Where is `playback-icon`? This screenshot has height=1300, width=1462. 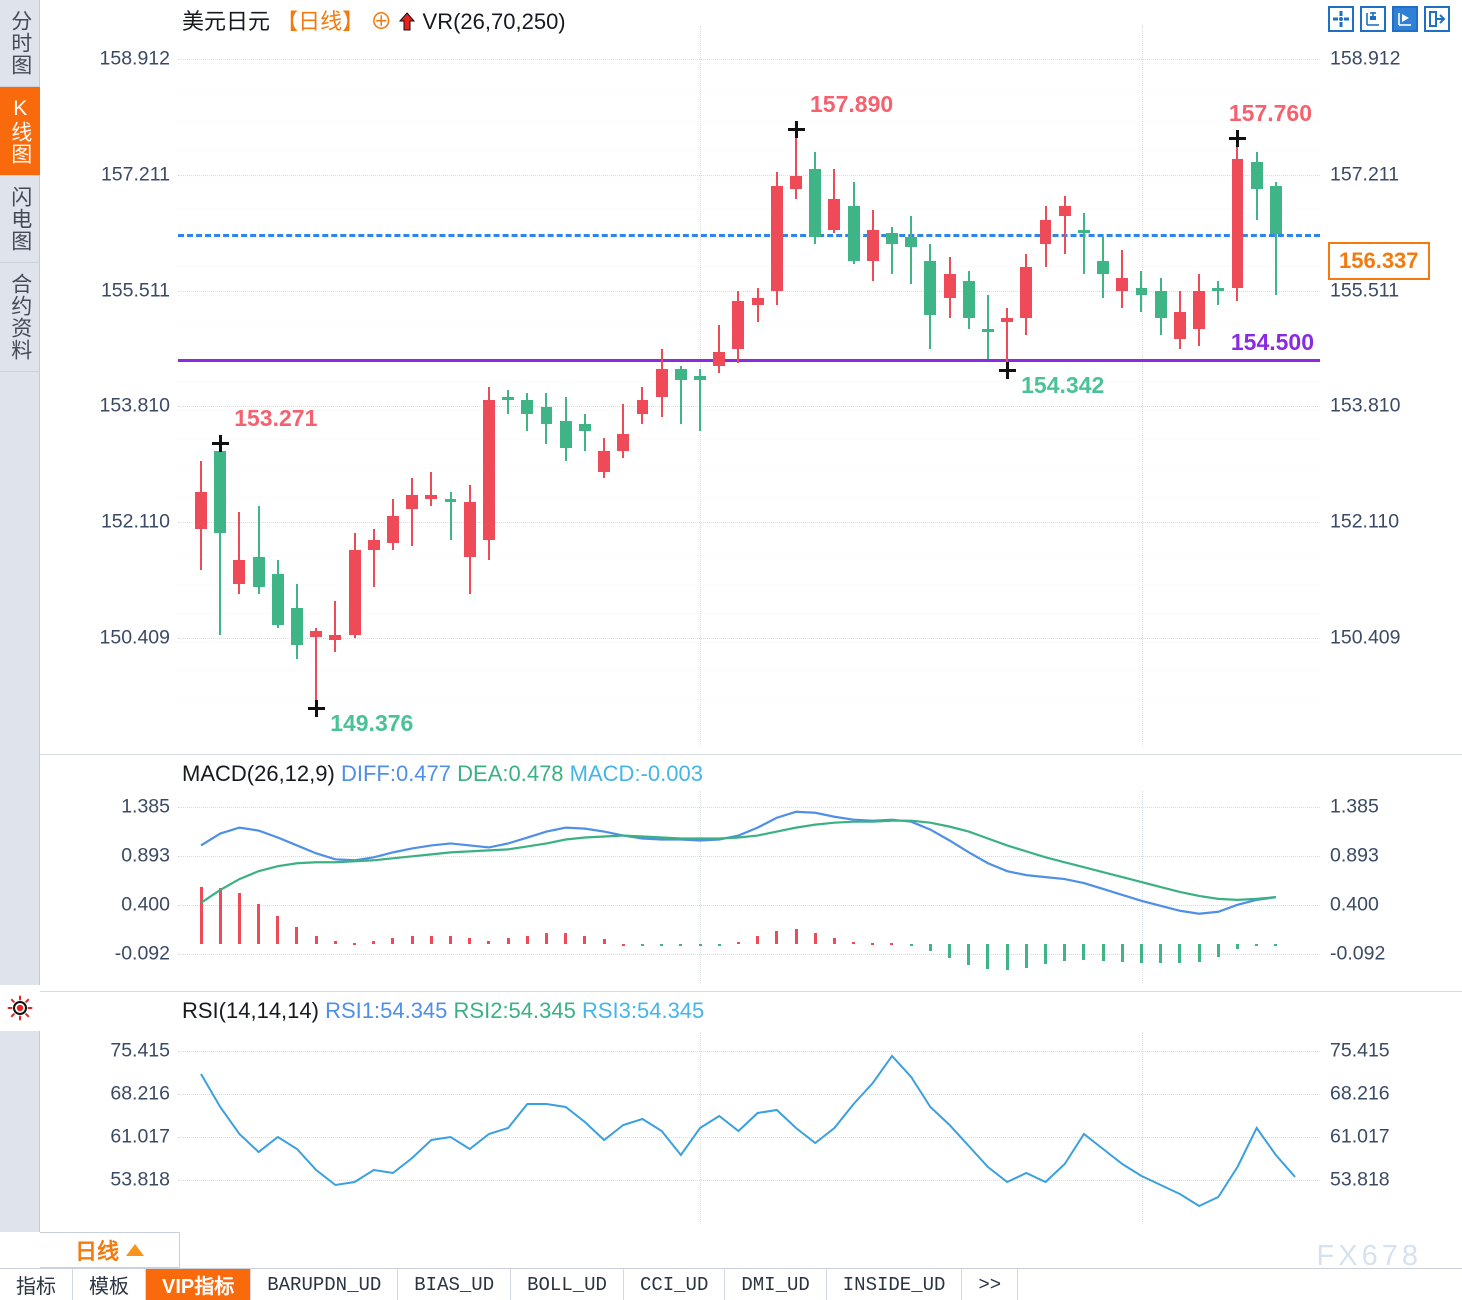 playback-icon is located at coordinates (1405, 19).